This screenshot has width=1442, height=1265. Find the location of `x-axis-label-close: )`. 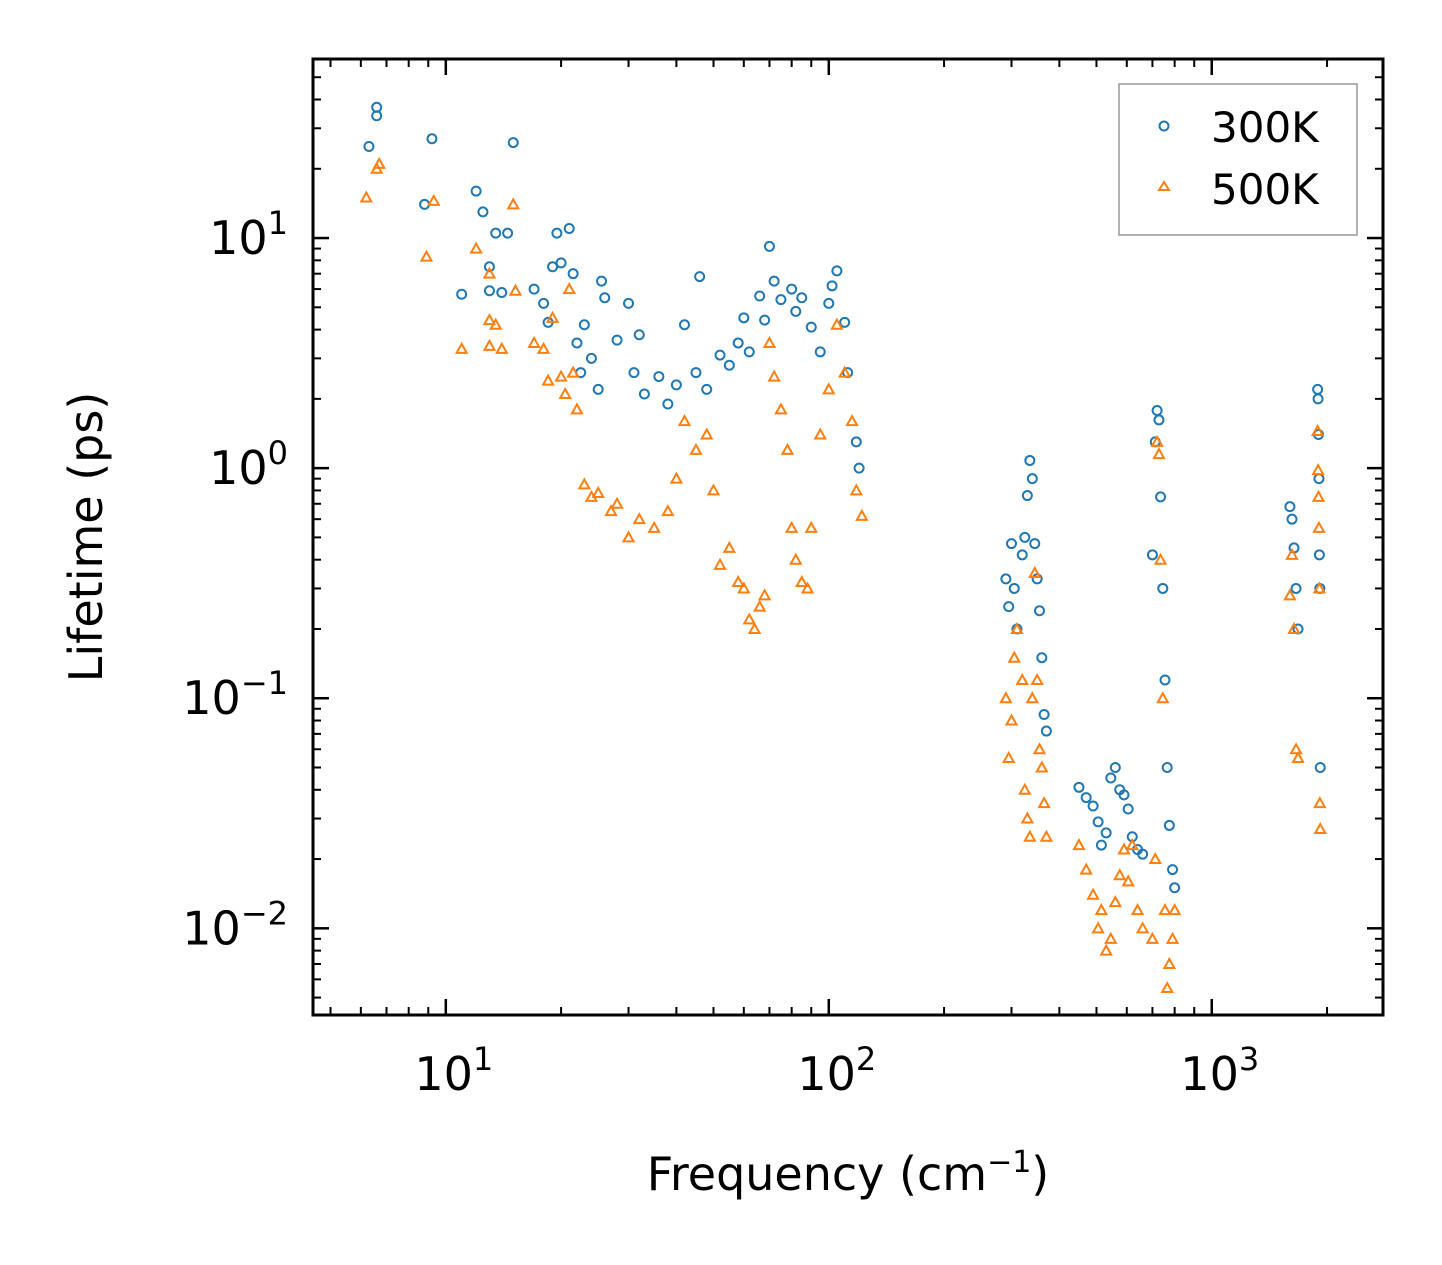

x-axis-label-close: ) is located at coordinates (1040, 1174).